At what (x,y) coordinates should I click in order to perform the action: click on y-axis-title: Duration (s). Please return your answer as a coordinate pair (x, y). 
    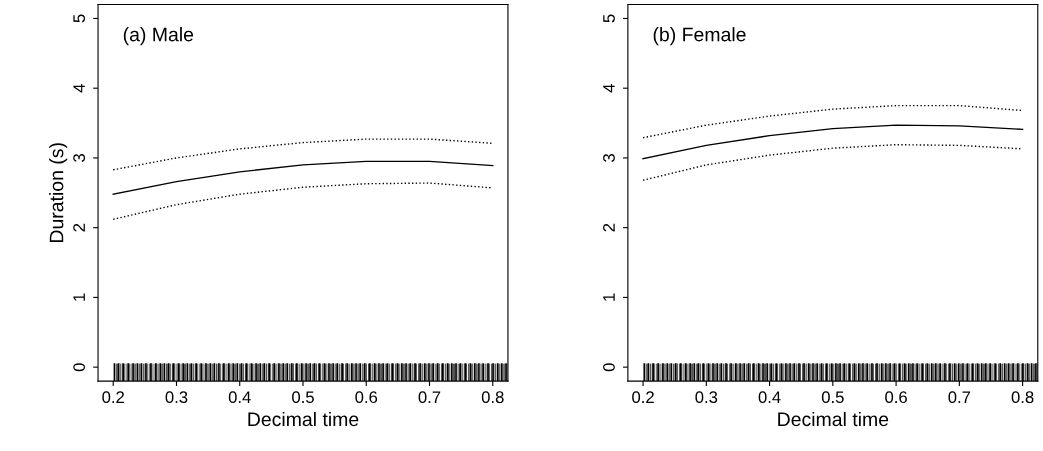
    Looking at the image, I should click on (58, 192).